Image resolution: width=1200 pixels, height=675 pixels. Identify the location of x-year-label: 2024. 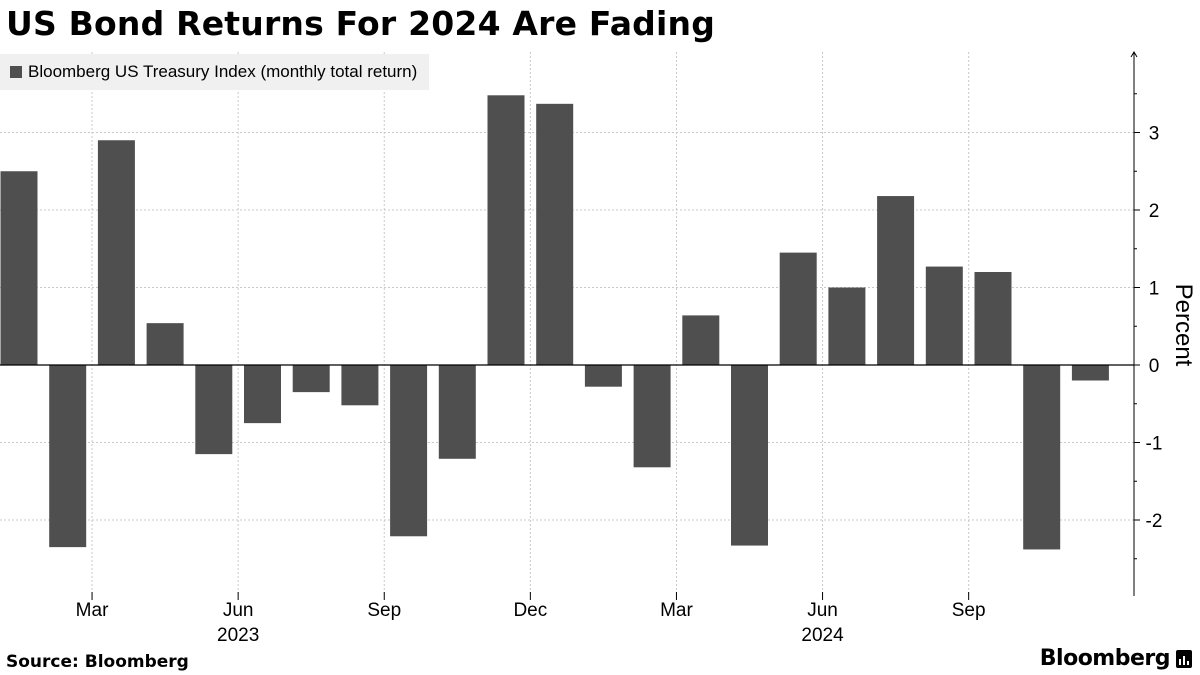
(822, 635).